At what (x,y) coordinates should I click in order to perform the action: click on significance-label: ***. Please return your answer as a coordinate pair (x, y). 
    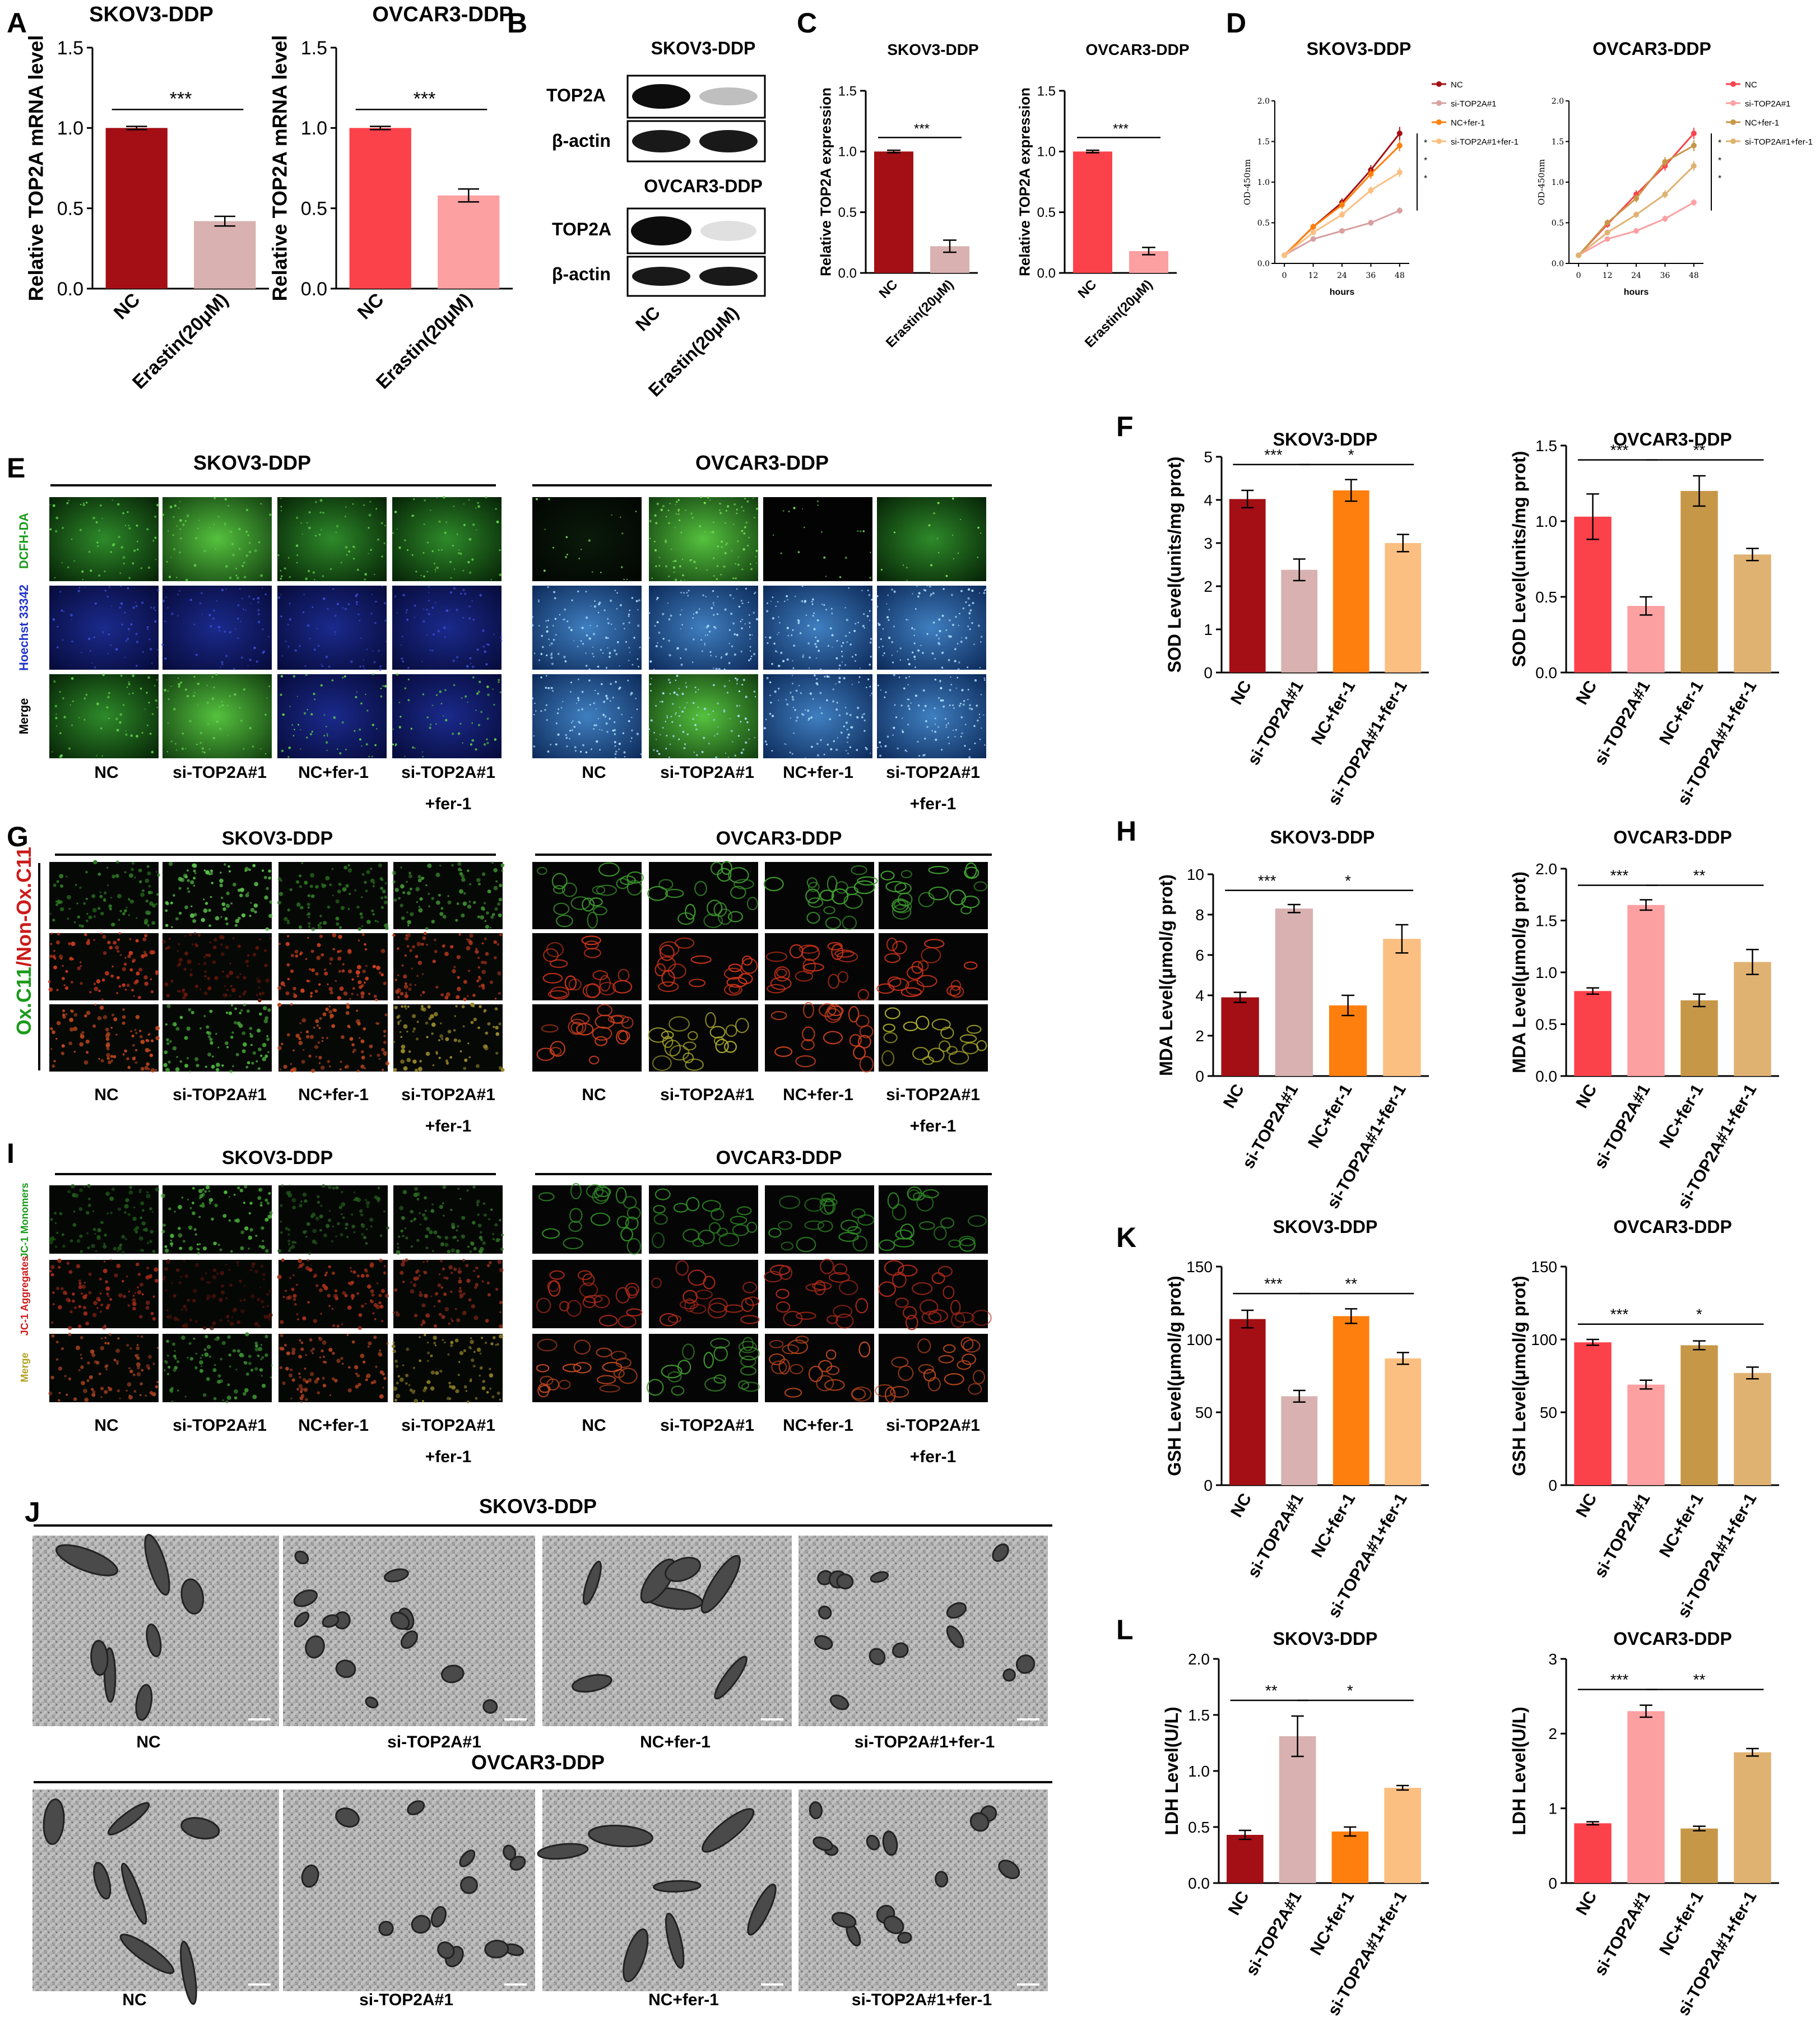
    Looking at the image, I should click on (425, 99).